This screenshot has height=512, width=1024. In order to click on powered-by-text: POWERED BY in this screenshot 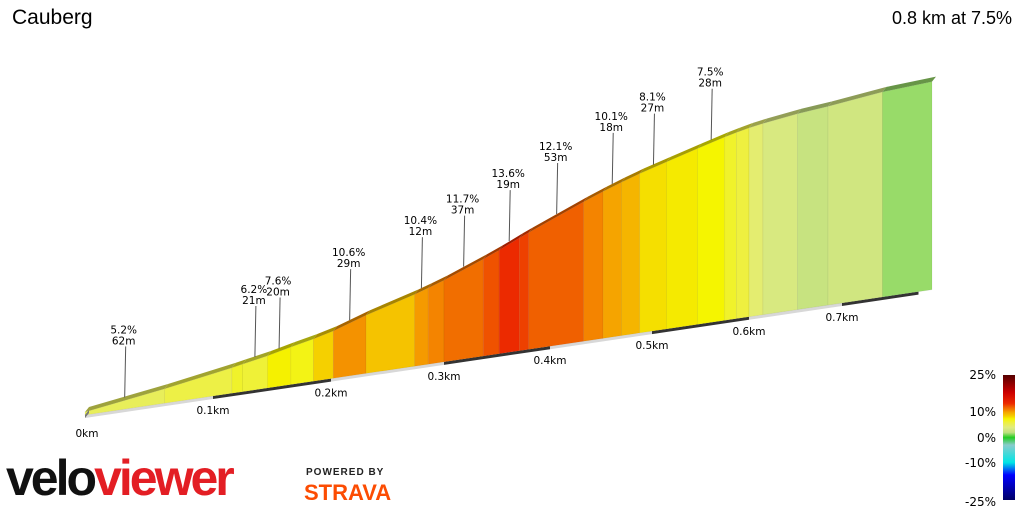, I will do `click(345, 472)`.